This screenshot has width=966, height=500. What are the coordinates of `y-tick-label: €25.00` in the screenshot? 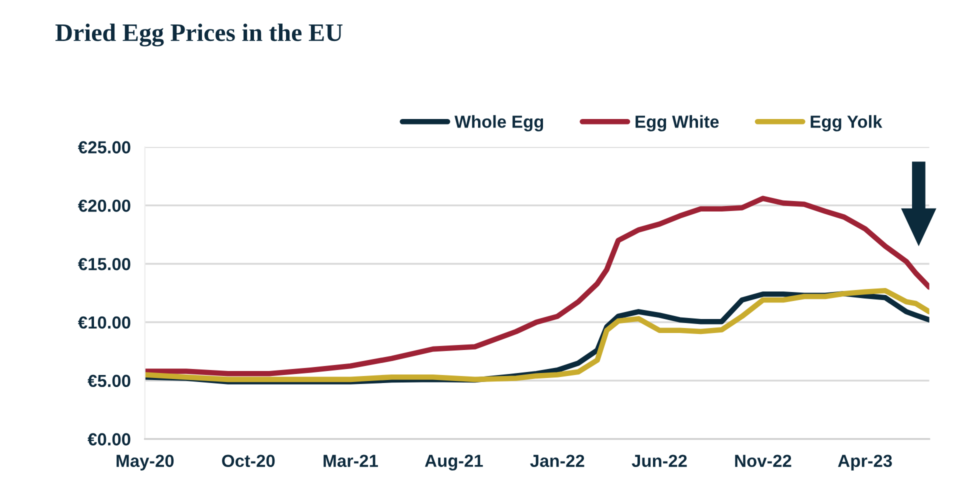 It's located at (104, 147).